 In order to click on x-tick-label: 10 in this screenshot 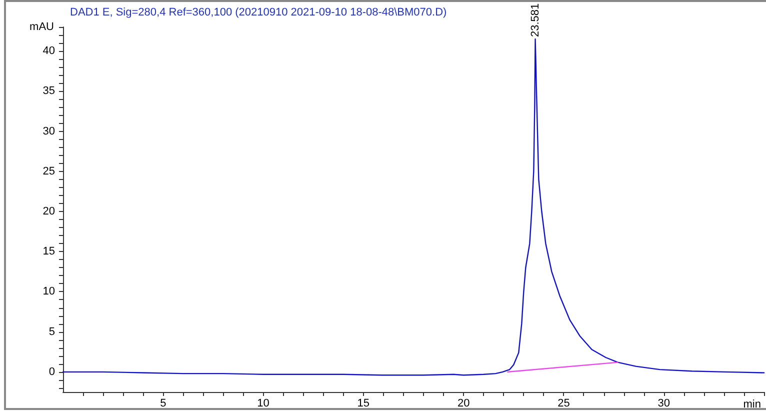, I will do `click(263, 404)`.